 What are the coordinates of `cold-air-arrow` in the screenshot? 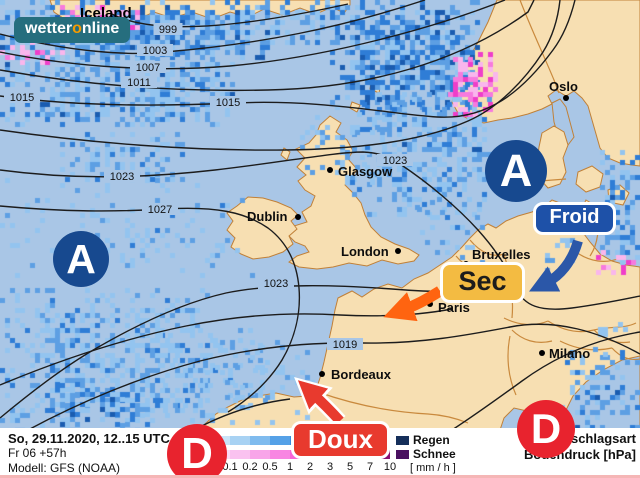 It's located at (556, 265).